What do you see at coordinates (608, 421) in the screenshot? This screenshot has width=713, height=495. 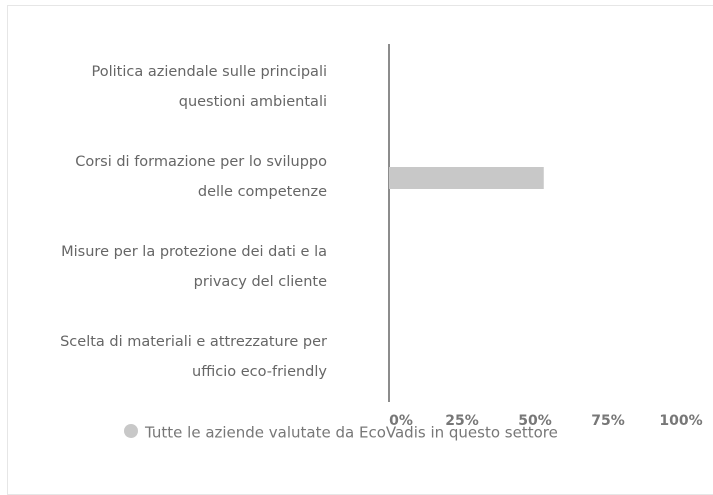 I see `x-tick-label: 75%` at bounding box center [608, 421].